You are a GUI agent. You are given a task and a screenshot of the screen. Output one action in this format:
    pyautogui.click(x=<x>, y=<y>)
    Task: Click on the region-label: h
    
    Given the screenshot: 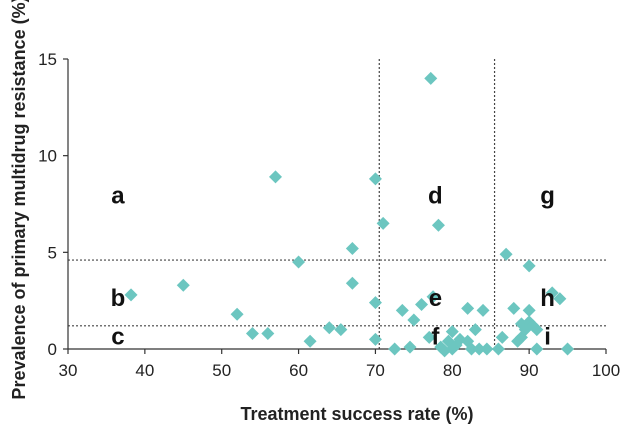 What is the action you would take?
    pyautogui.click(x=547, y=298)
    